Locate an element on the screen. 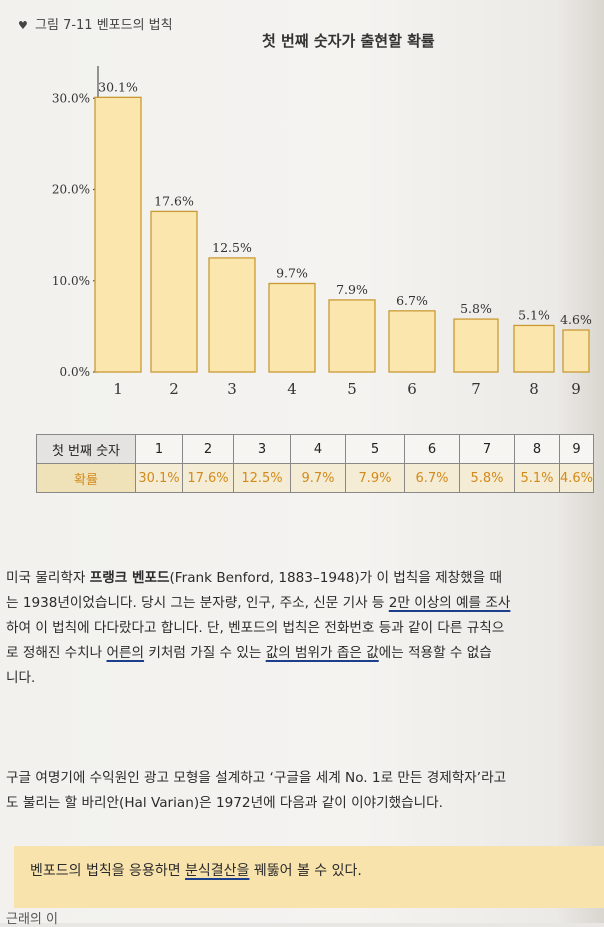 This screenshot has width=604, height=927. y-tick-label: 20.0% is located at coordinates (71, 190).